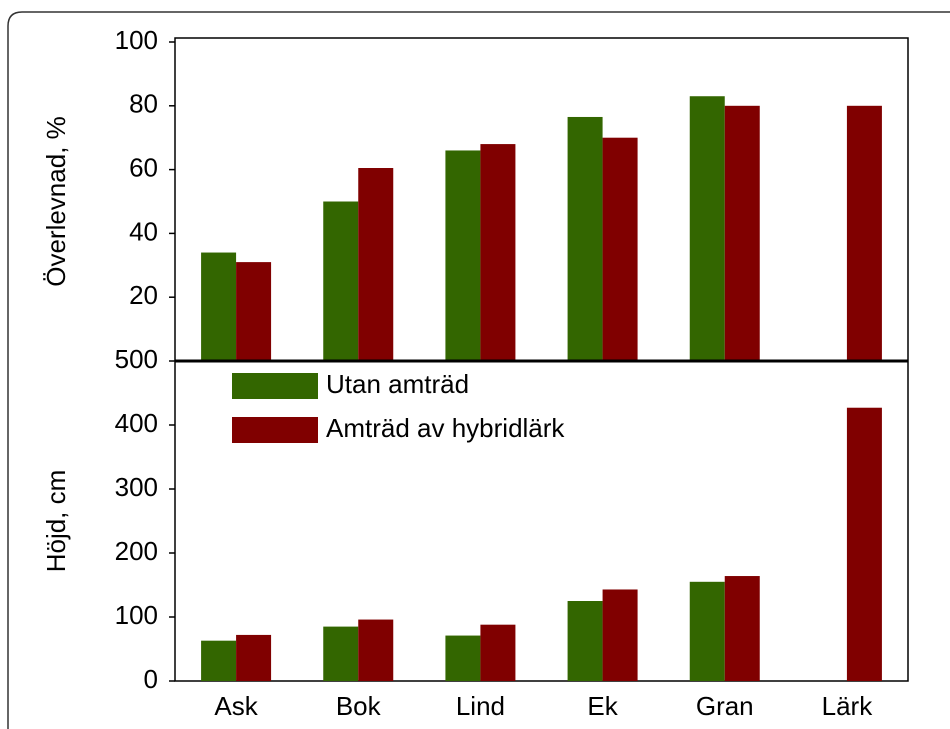 This screenshot has width=950, height=729. What do you see at coordinates (397, 384) in the screenshot?
I see `legend-label: Utan amträd` at bounding box center [397, 384].